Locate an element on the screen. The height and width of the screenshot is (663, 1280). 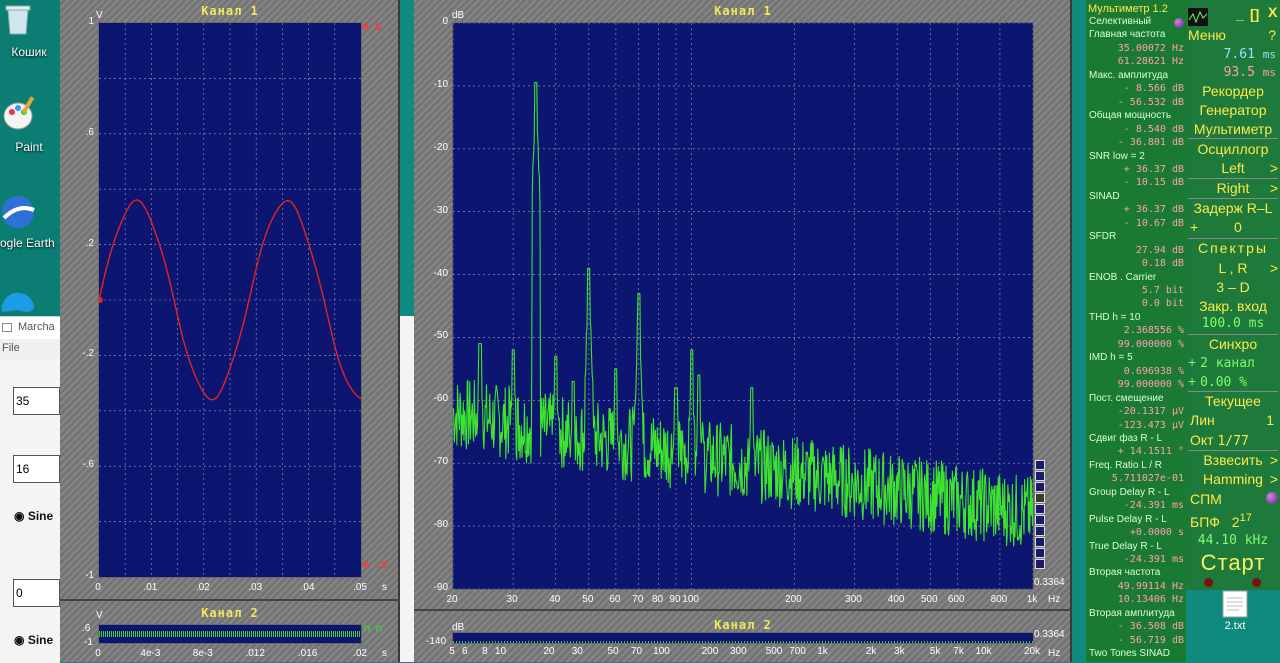
spectra-3d-button: 3 – D is located at coordinates (1233, 287).